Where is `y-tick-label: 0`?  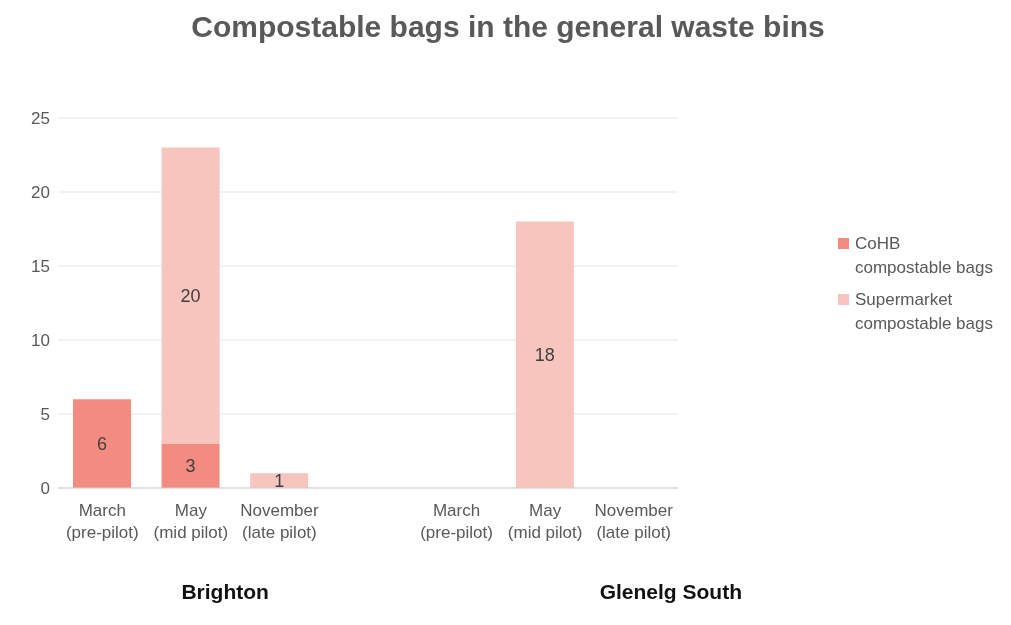 y-tick-label: 0 is located at coordinates (45, 489).